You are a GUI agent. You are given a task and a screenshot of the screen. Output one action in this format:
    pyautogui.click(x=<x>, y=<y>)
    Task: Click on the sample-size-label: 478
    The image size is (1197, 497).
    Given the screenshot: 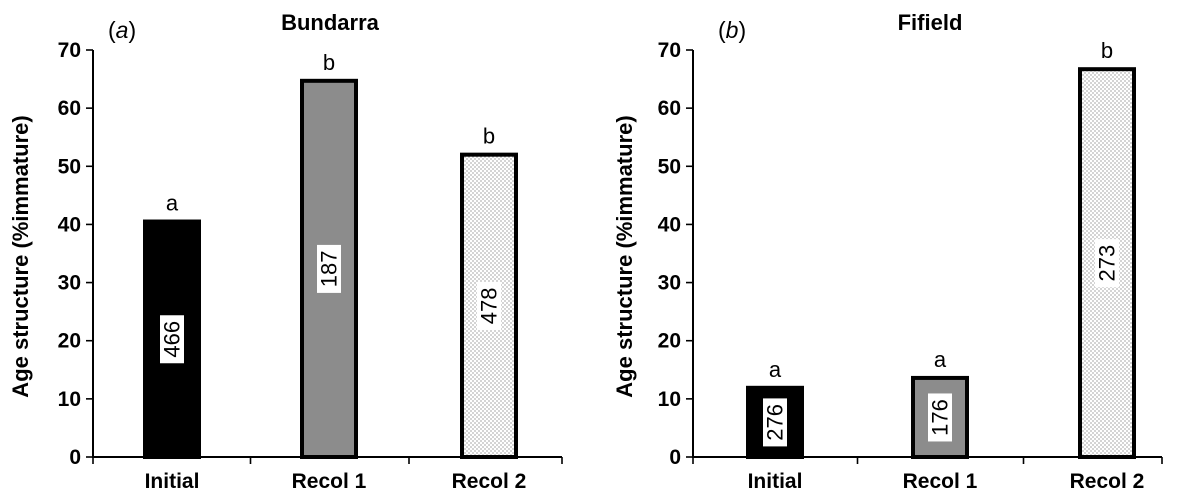 What is the action you would take?
    pyautogui.click(x=489, y=305)
    